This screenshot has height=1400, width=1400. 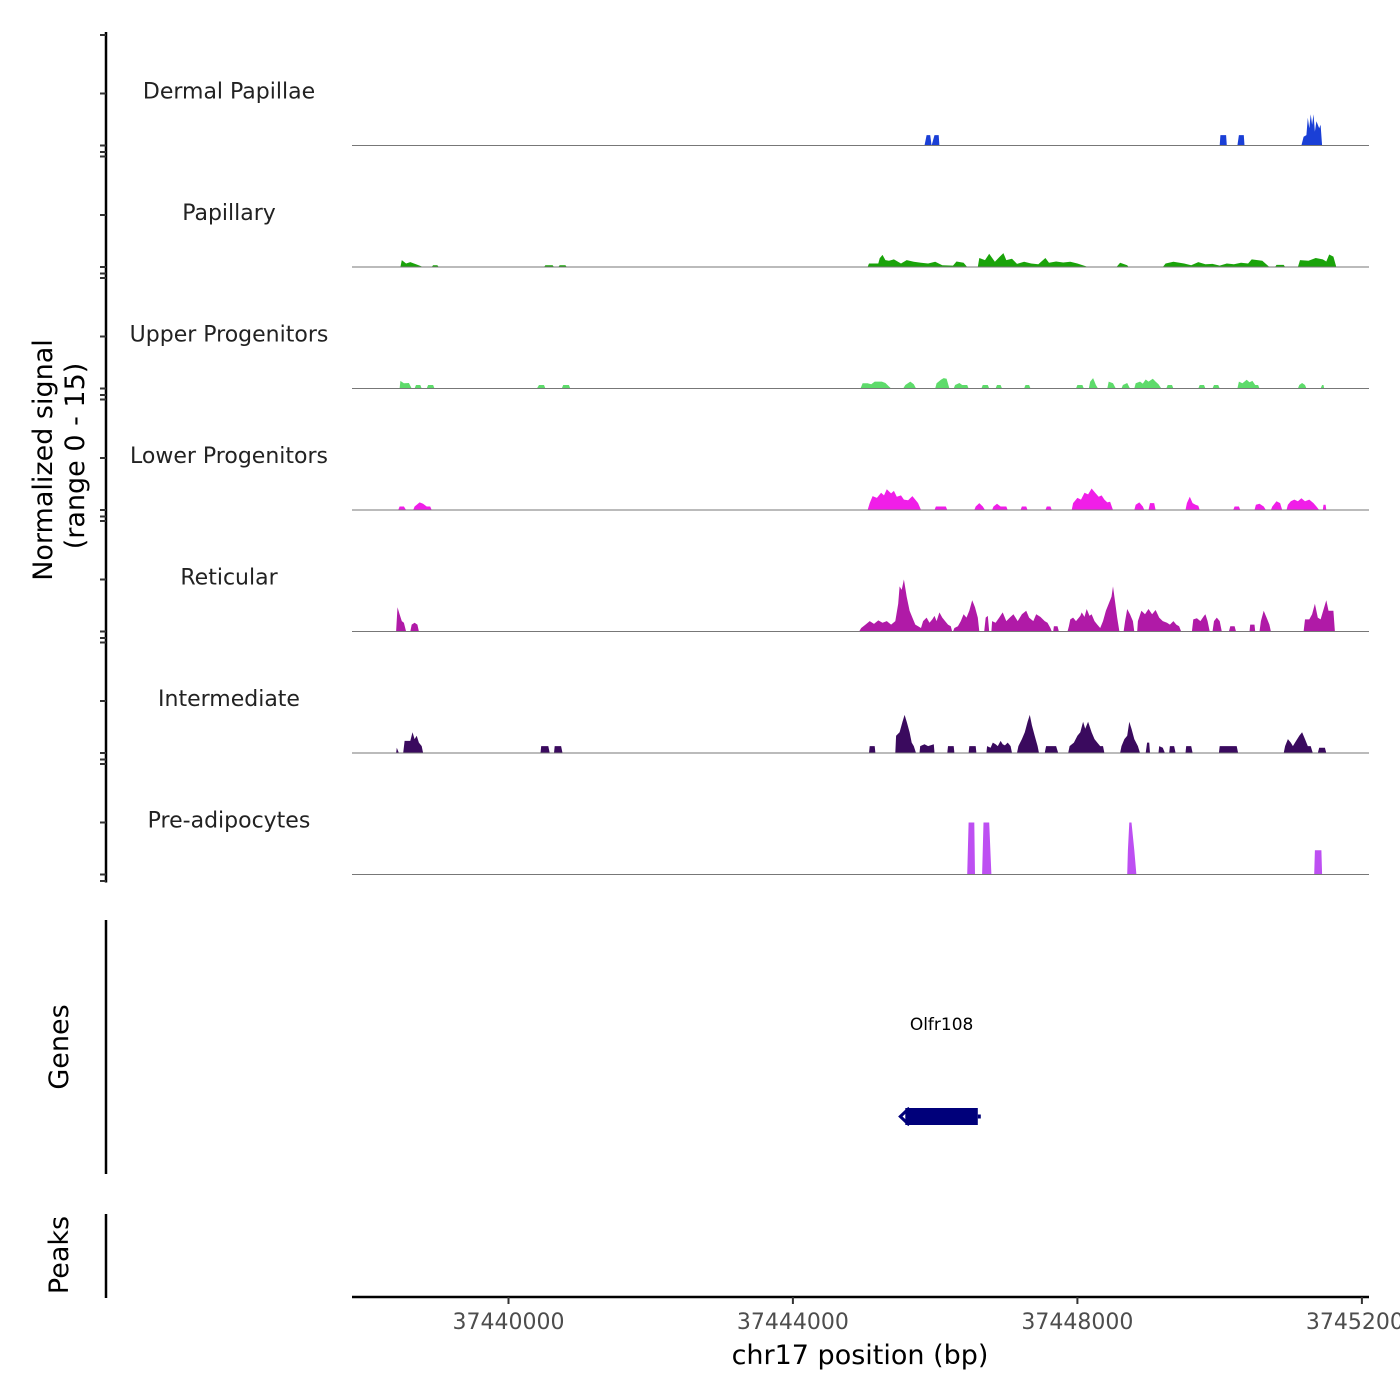 I want to click on track-label: Lower Progenitors, so click(x=229, y=456).